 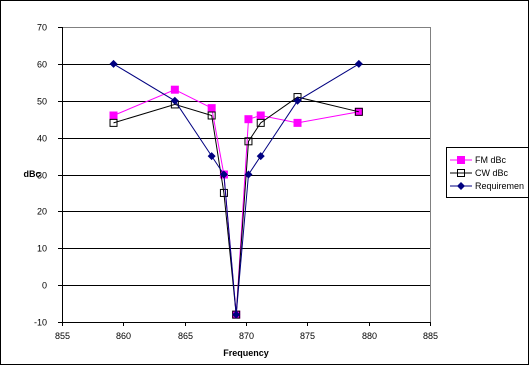 What do you see at coordinates (31, 174) in the screenshot?
I see `y-axis-title: dBc` at bounding box center [31, 174].